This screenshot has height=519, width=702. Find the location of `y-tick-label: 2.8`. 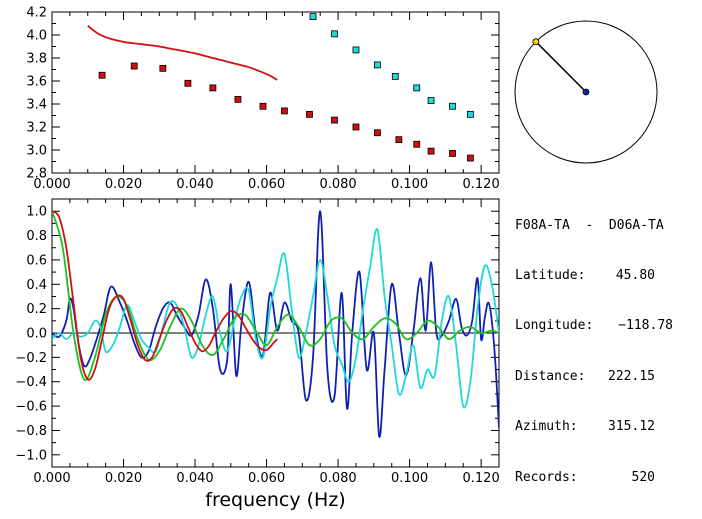

y-tick-label: 2.8 is located at coordinates (36, 174).